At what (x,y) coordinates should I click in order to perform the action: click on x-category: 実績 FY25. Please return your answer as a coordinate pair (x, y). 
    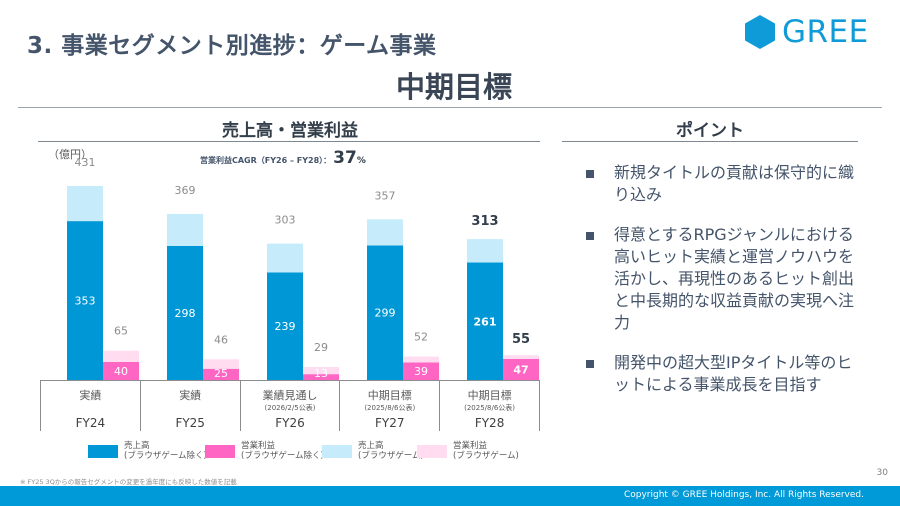
    Looking at the image, I should click on (189, 406).